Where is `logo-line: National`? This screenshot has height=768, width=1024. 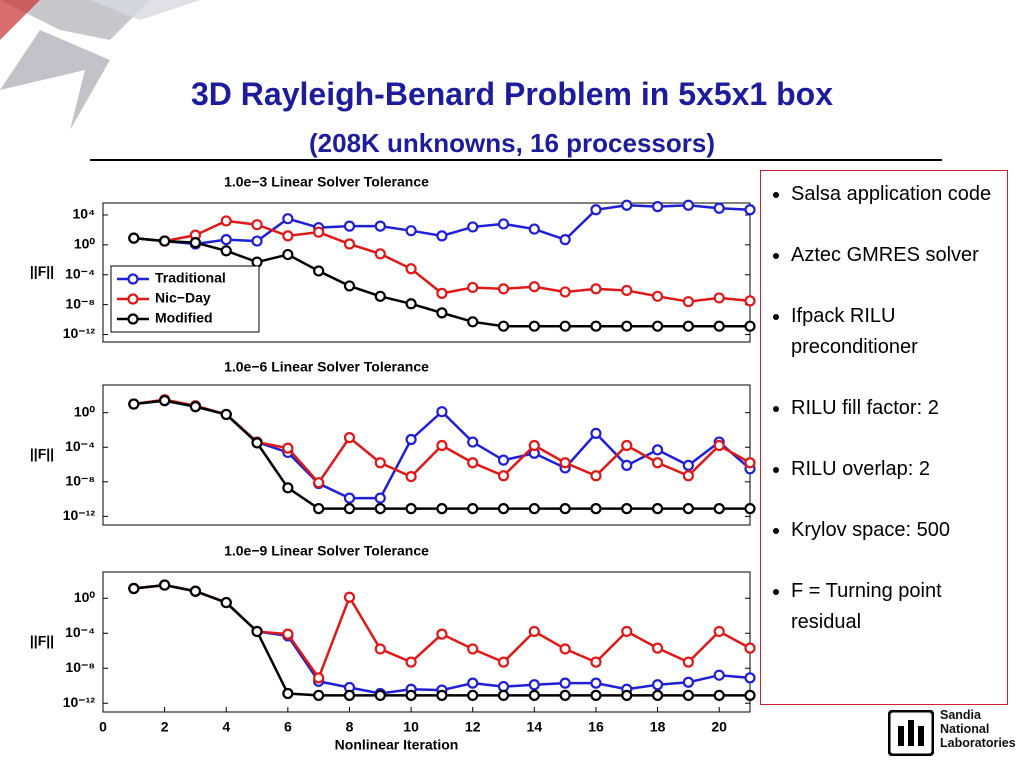
logo-line: National is located at coordinates (965, 729).